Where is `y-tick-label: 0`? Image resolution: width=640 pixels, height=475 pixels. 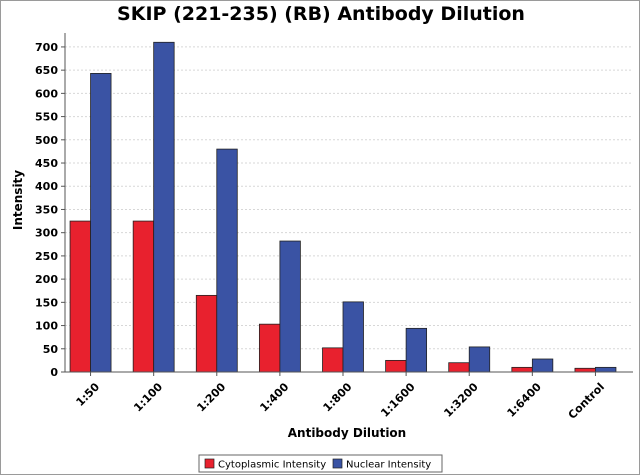 y-tick-label: 0 is located at coordinates (54, 372).